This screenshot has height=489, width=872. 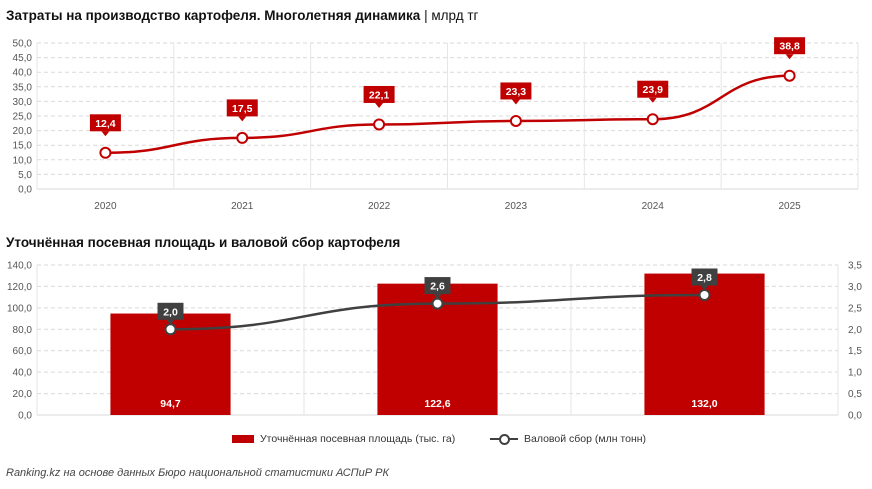 I want to click on chart1-unit: | млрд тг, so click(x=451, y=15).